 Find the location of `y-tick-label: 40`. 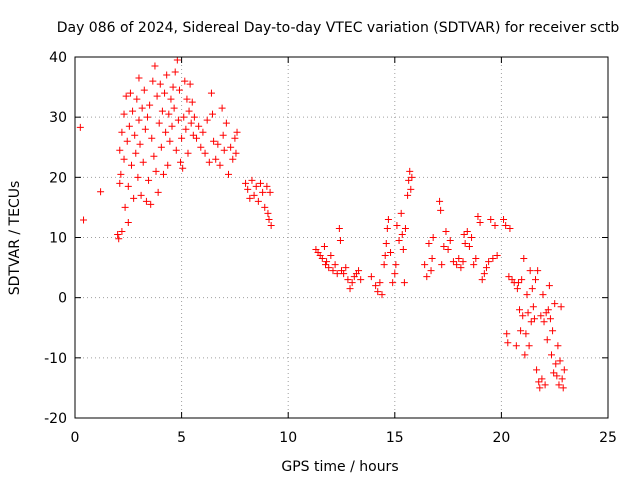

y-tick-label: 40 is located at coordinates (58, 58).